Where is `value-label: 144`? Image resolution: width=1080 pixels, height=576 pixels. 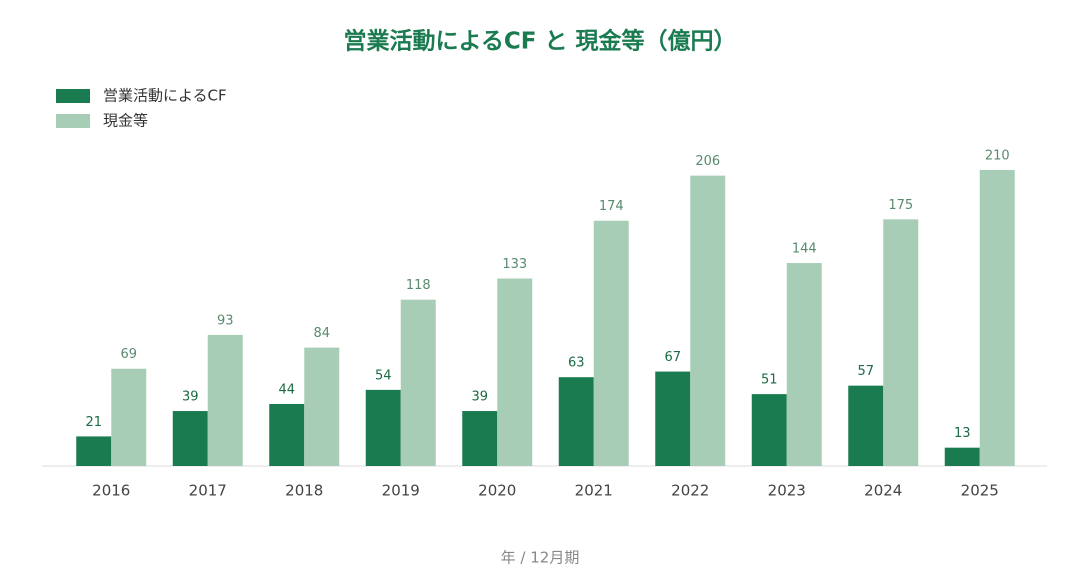 value-label: 144 is located at coordinates (804, 249).